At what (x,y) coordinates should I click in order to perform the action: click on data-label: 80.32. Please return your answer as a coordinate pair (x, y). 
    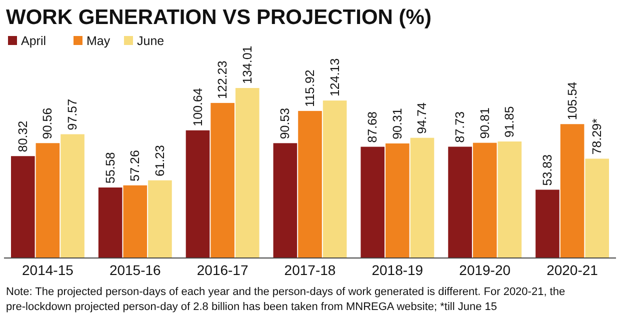
    Looking at the image, I should click on (23, 136).